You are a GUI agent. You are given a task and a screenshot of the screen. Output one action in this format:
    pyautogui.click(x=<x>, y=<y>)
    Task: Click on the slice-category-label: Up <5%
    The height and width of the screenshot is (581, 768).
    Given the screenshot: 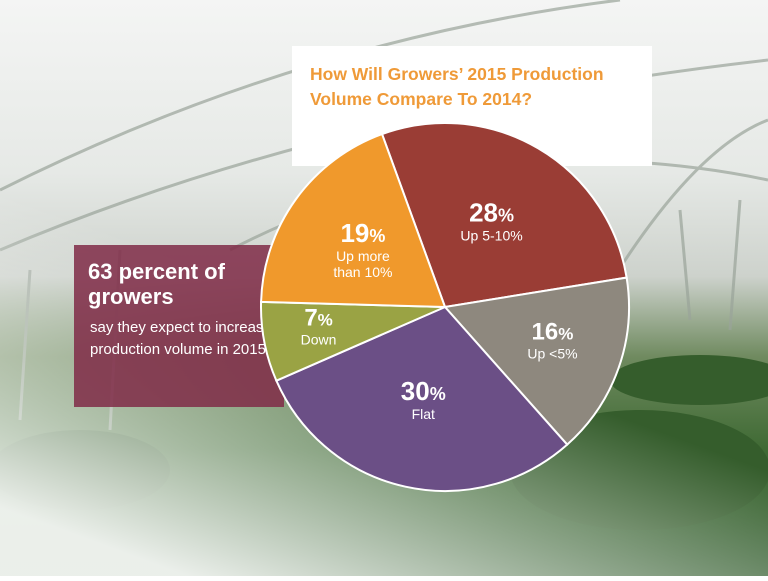 What is the action you would take?
    pyautogui.click(x=552, y=353)
    